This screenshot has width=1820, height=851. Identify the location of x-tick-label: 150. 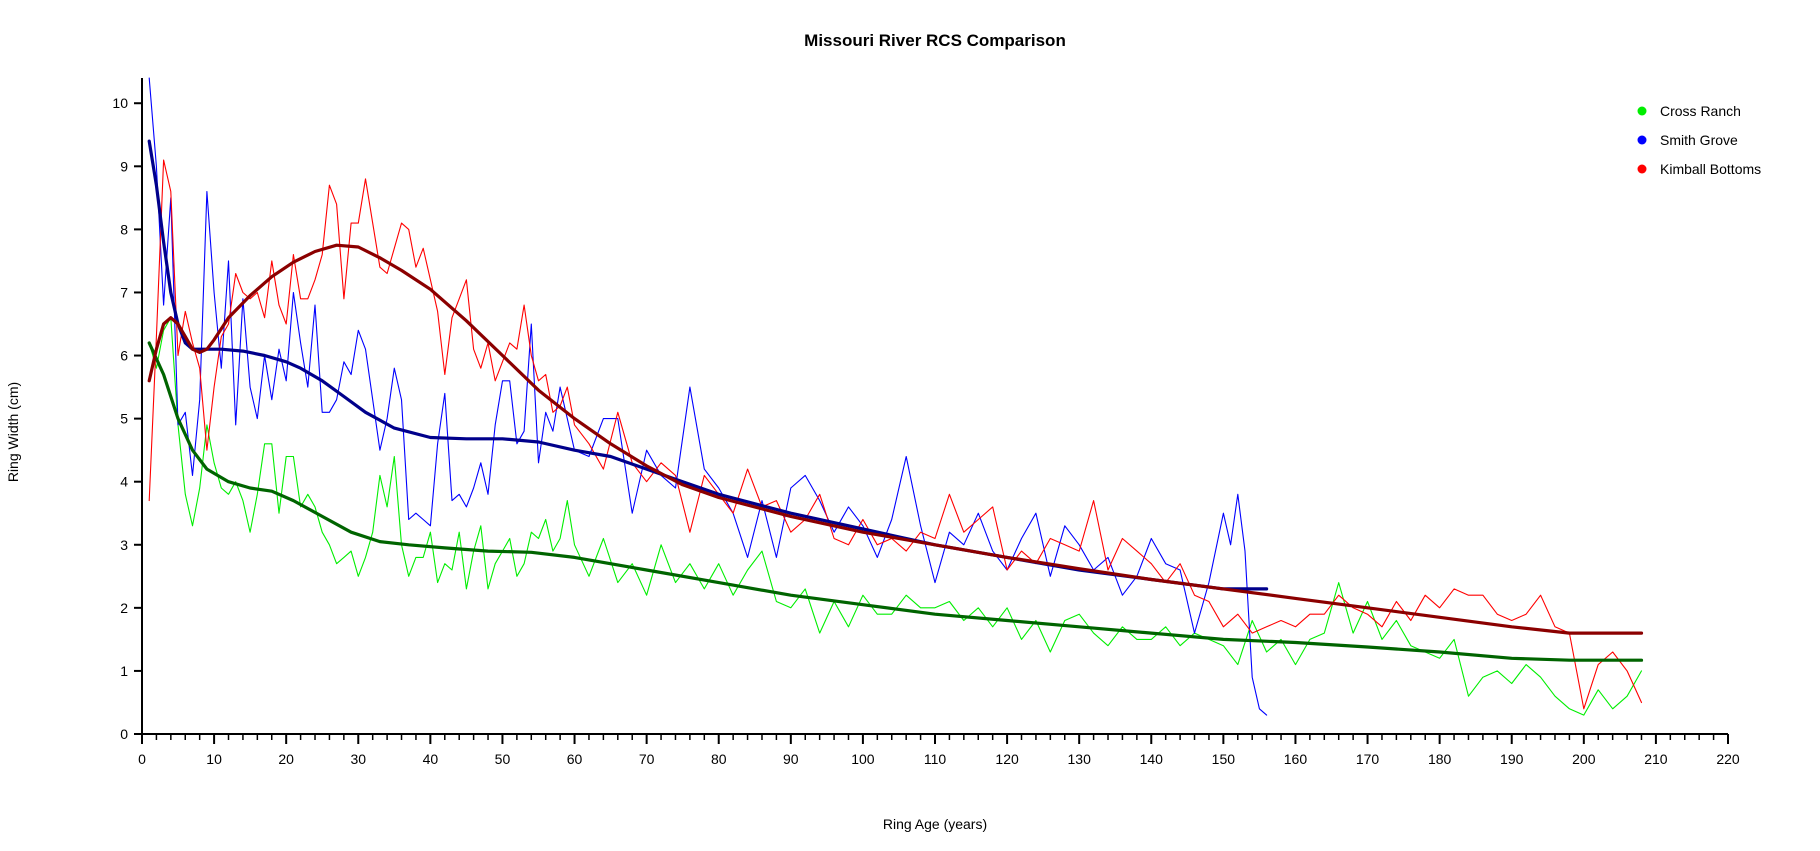
(1224, 759).